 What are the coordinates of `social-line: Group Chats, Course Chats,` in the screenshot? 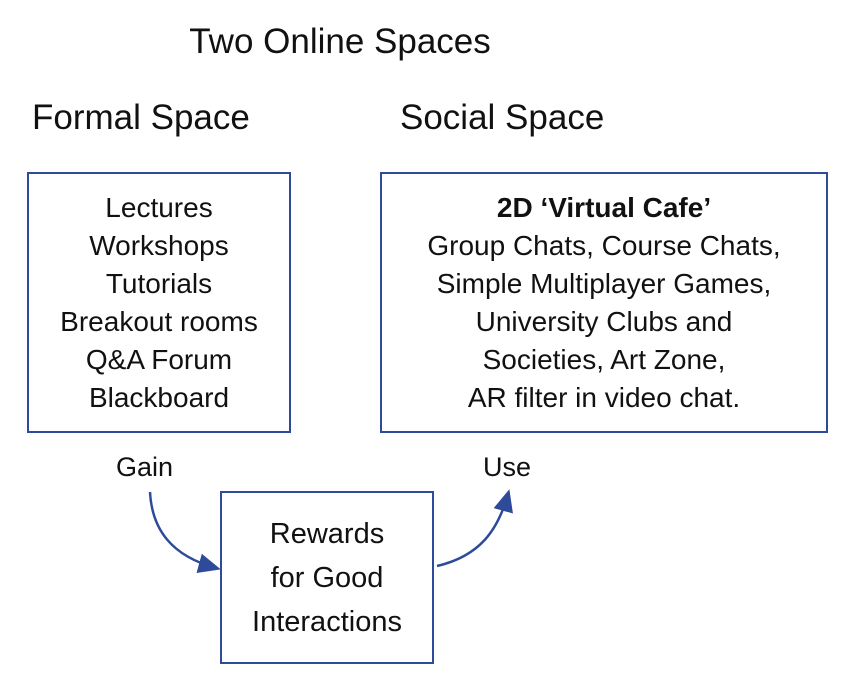 It's located at (604, 245).